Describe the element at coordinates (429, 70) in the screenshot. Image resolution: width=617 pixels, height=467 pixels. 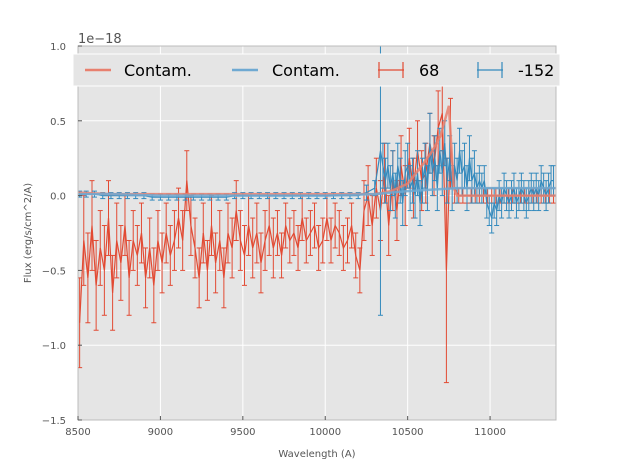
I see `legend-label: 68` at that location.